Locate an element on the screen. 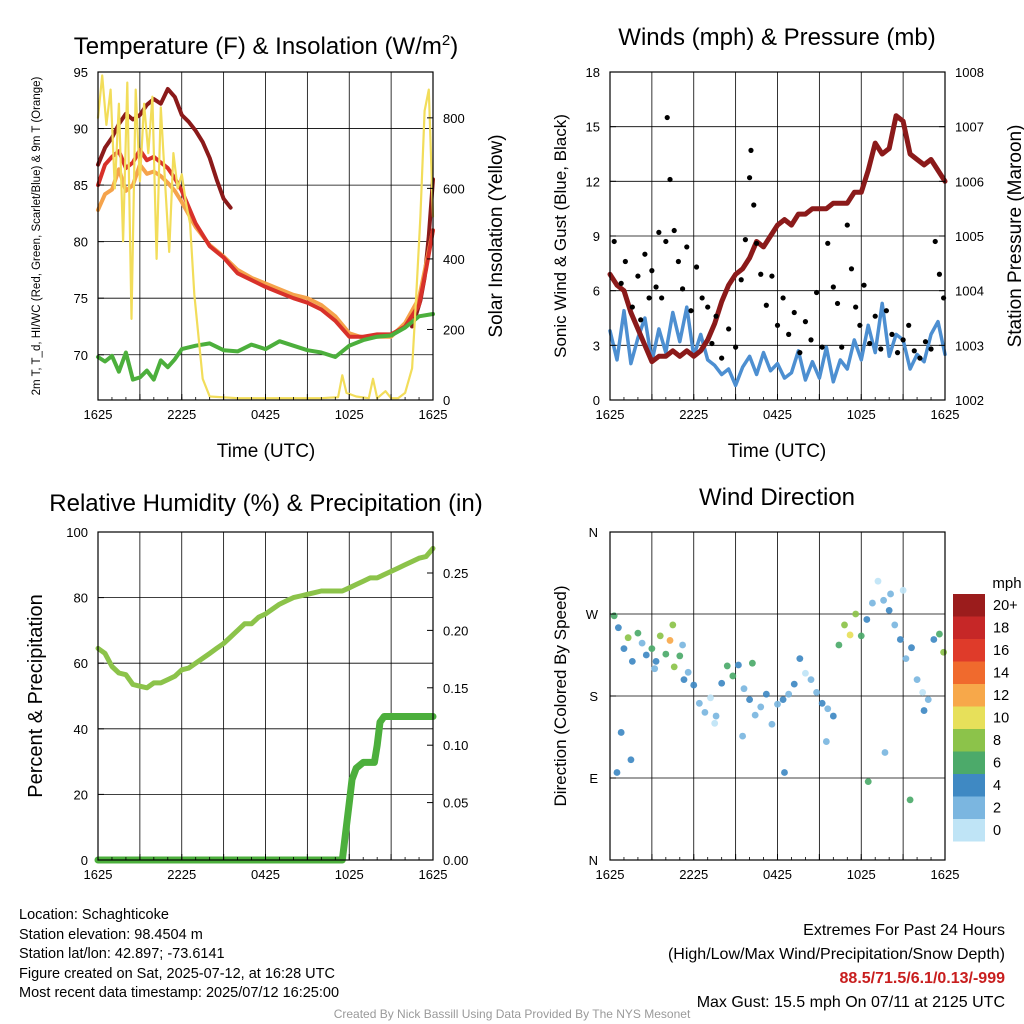 This screenshot has height=1024, width=1024. left-y-tick-label: 90 is located at coordinates (81, 129).